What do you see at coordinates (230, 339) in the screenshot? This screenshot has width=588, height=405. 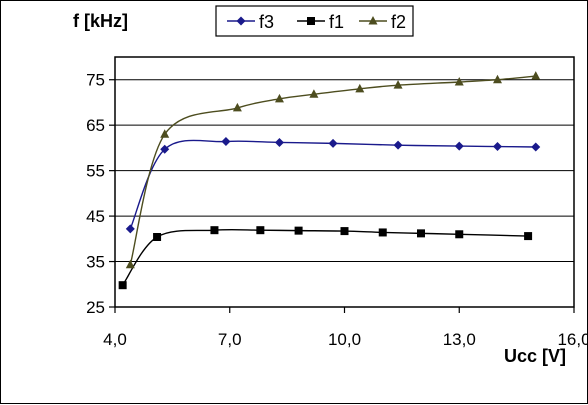 I see `x-tick-label: 7,0` at bounding box center [230, 339].